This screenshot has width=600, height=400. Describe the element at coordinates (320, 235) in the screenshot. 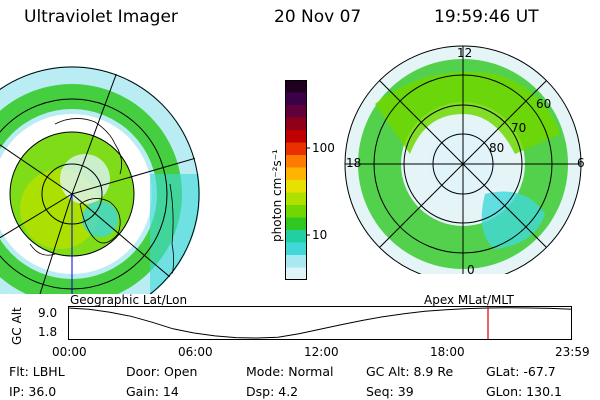

I see `colorbar-tick-10: 10` at that location.